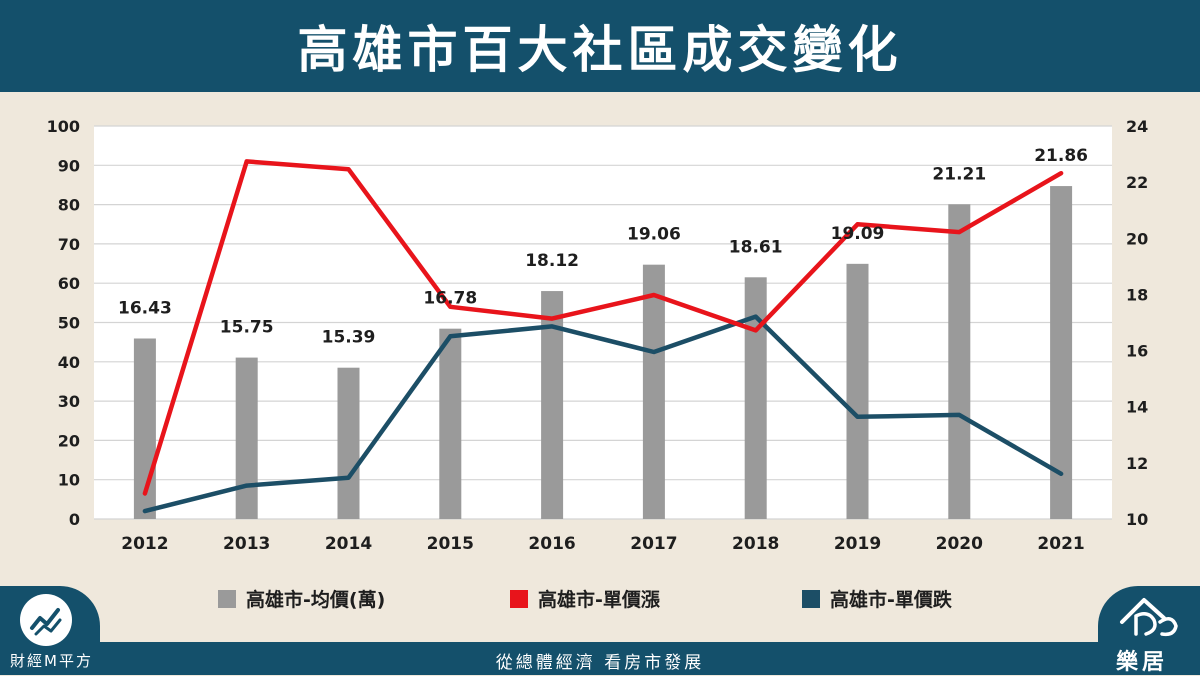 The image size is (1200, 676). I want to click on y-left-tick-label: 0, so click(74, 519).